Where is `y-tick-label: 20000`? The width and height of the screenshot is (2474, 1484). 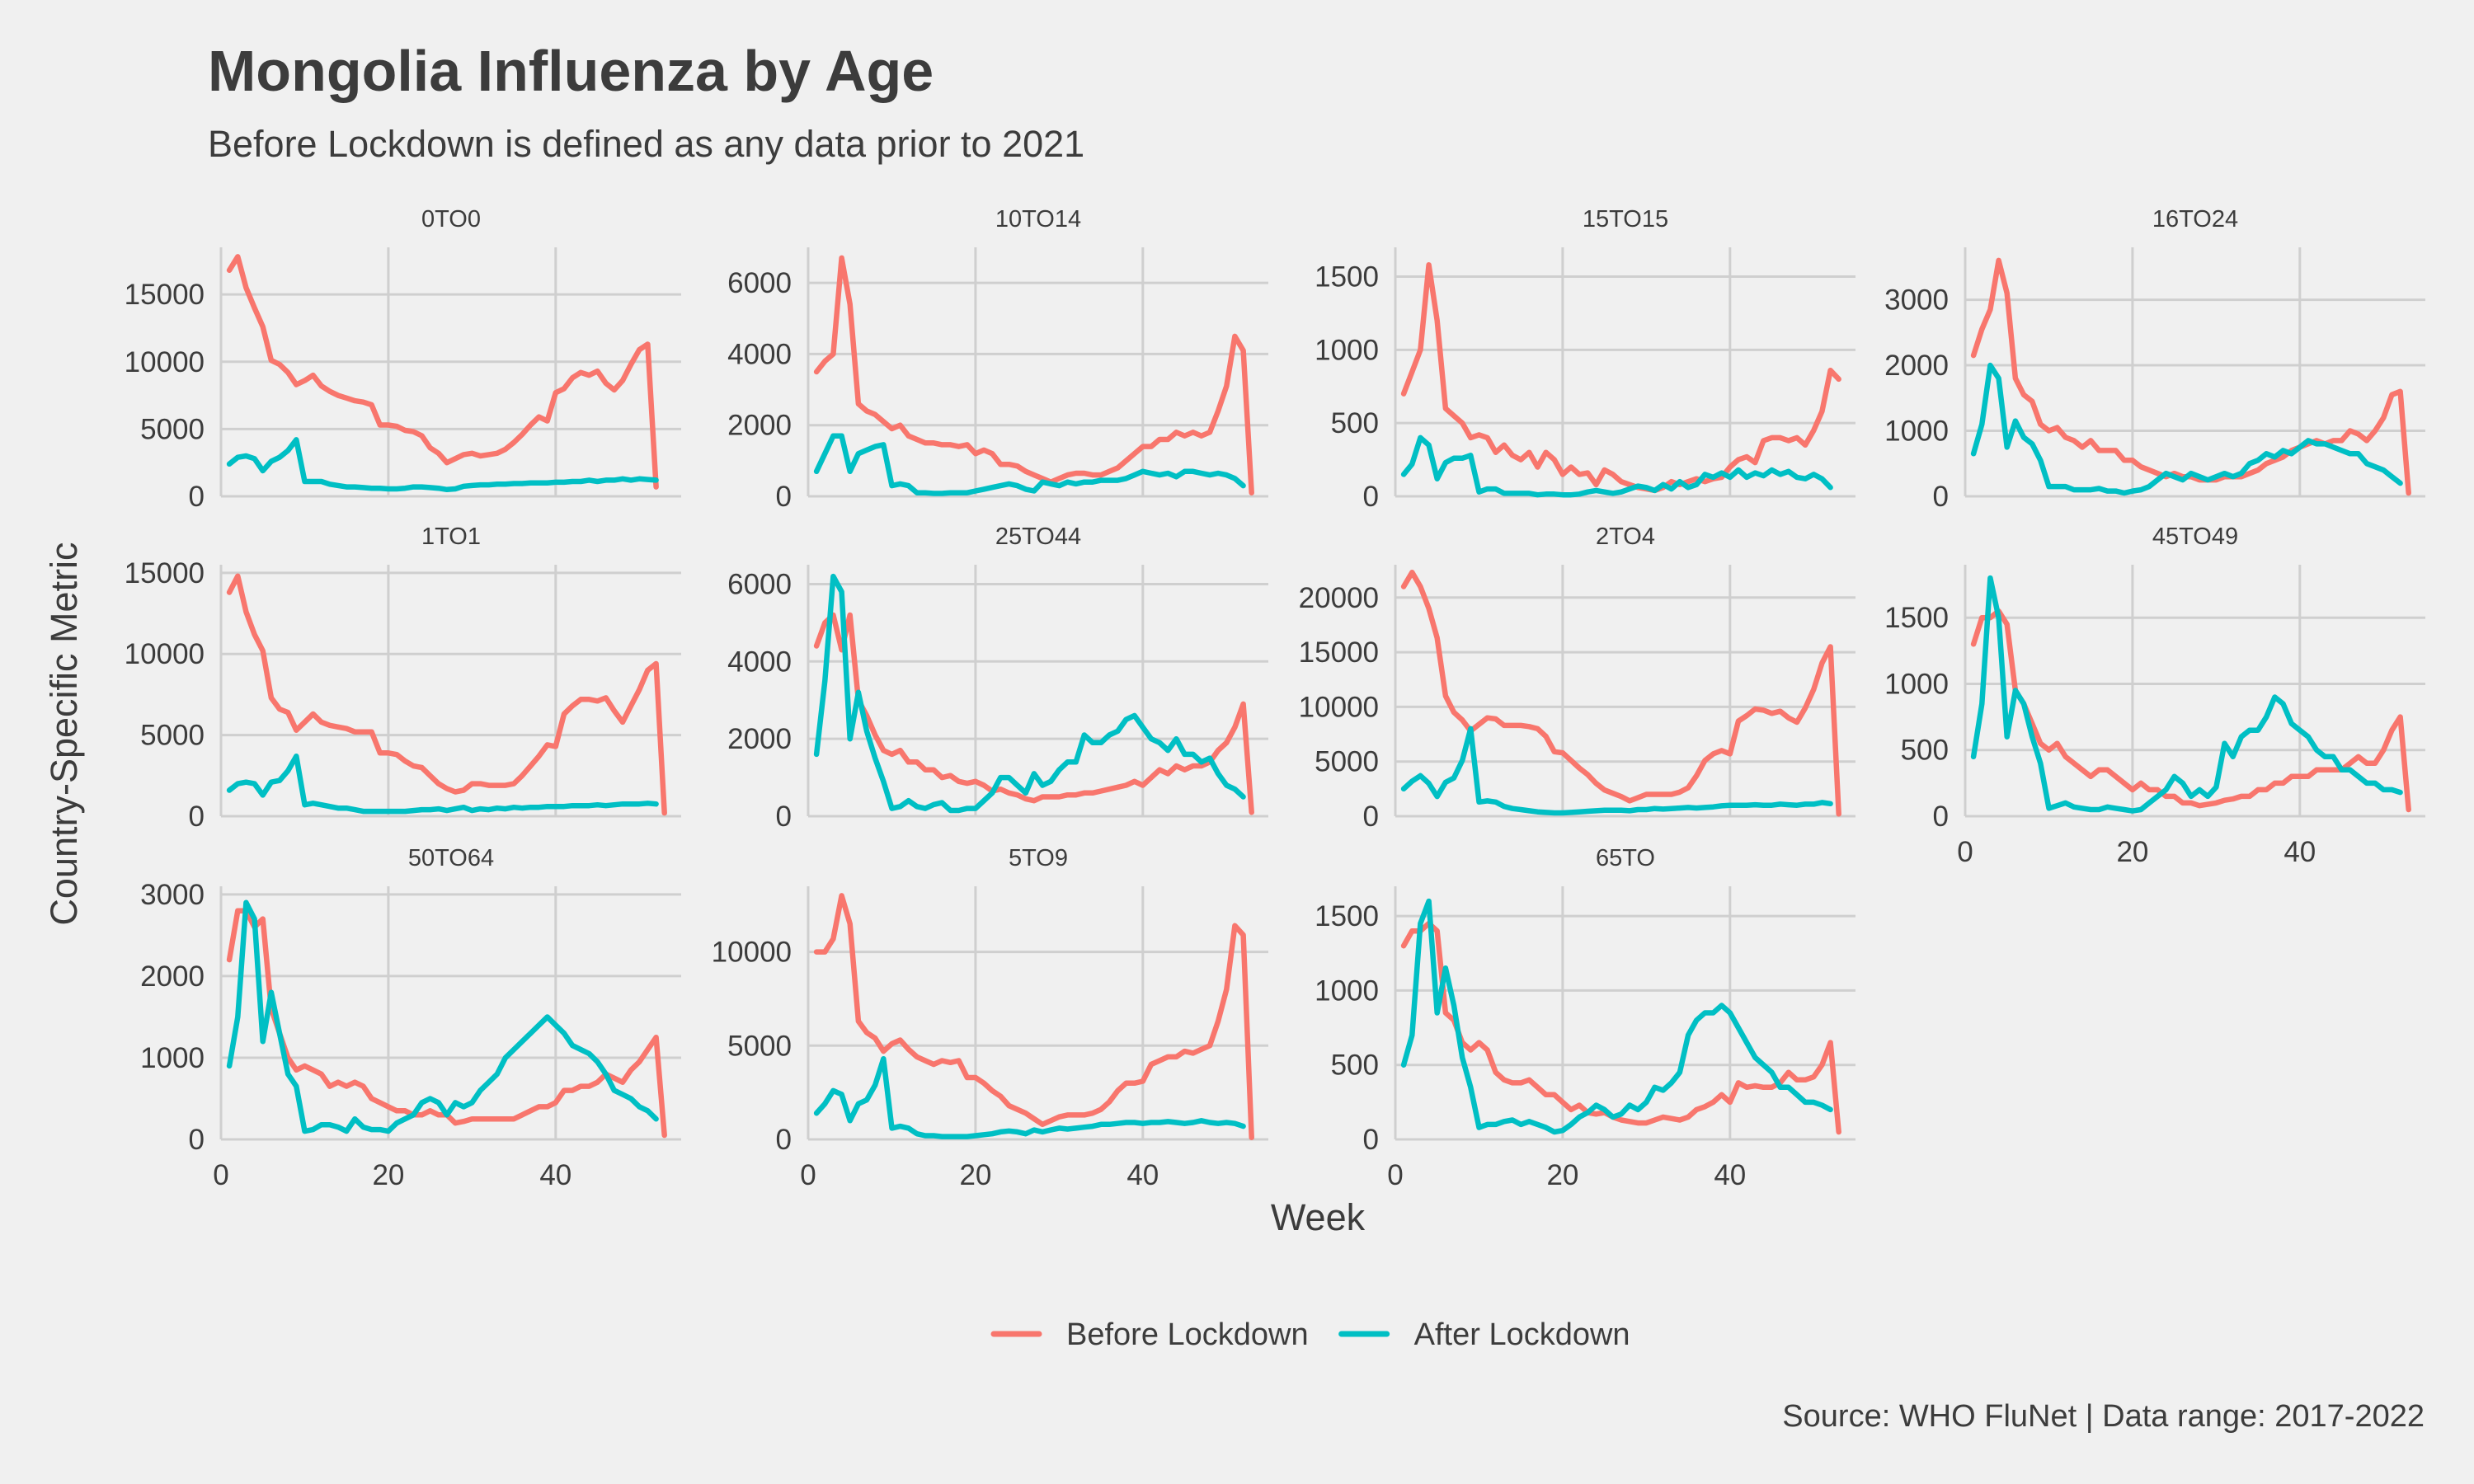 y-tick-label: 20000 is located at coordinates (1339, 598).